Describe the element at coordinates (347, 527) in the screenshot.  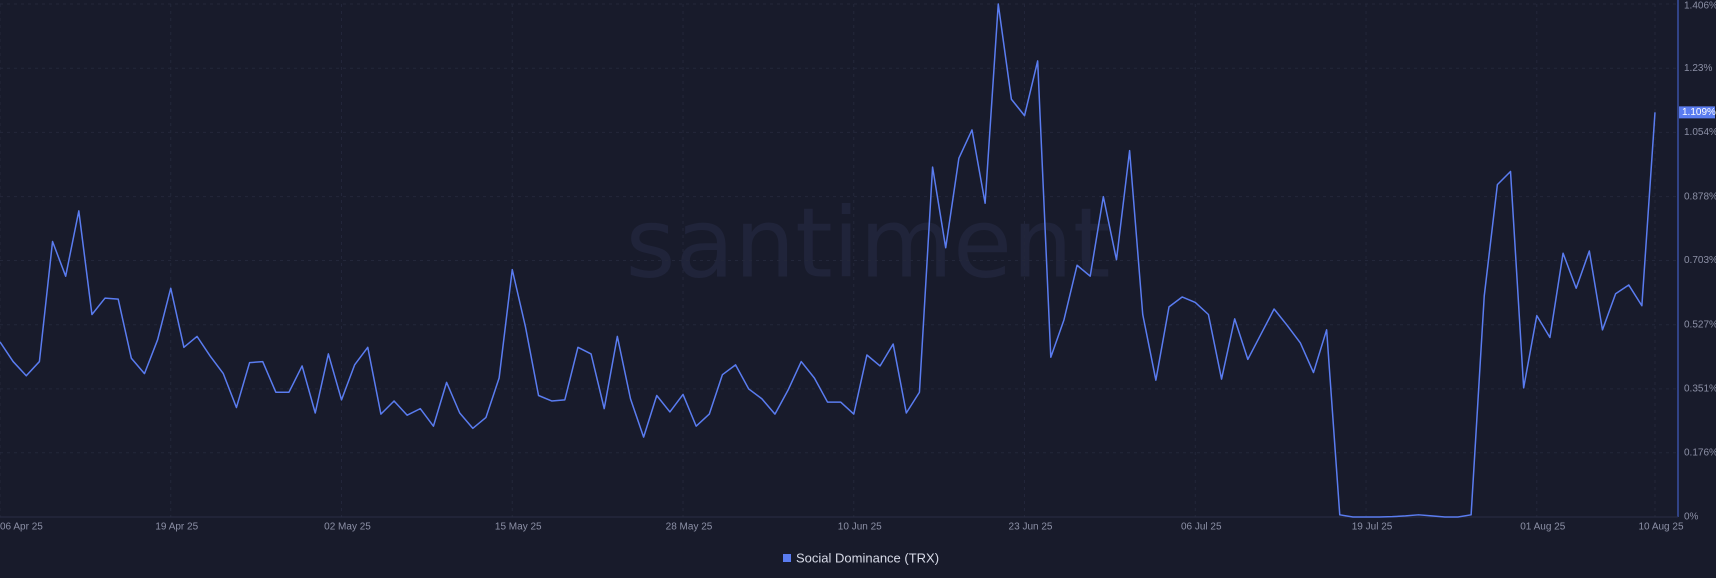
I see `x-tick-label: 02 May 25` at that location.